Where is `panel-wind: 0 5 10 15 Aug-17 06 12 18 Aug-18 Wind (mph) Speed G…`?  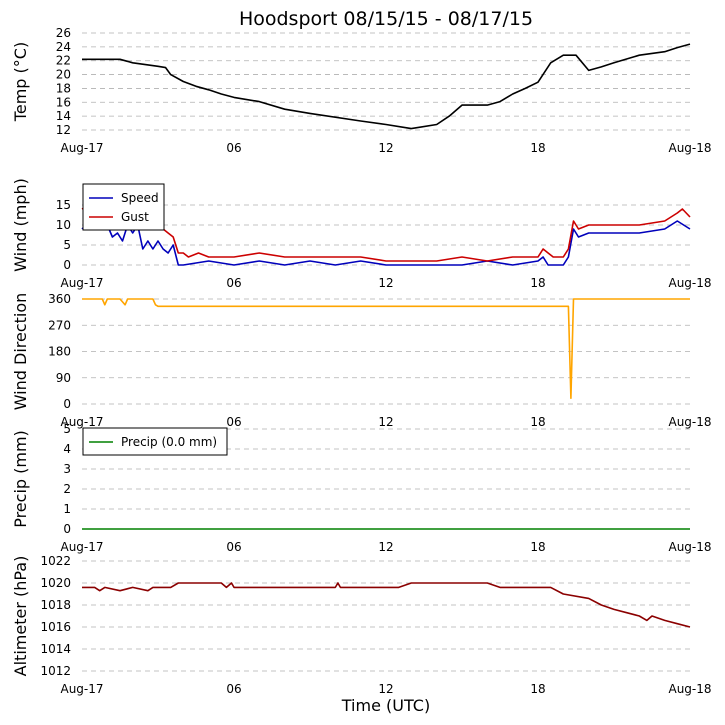 panel-wind: 0 5 10 15 Aug-17 06 12 18 Aug-18 Wind (mph) Speed G… is located at coordinates (361, 234).